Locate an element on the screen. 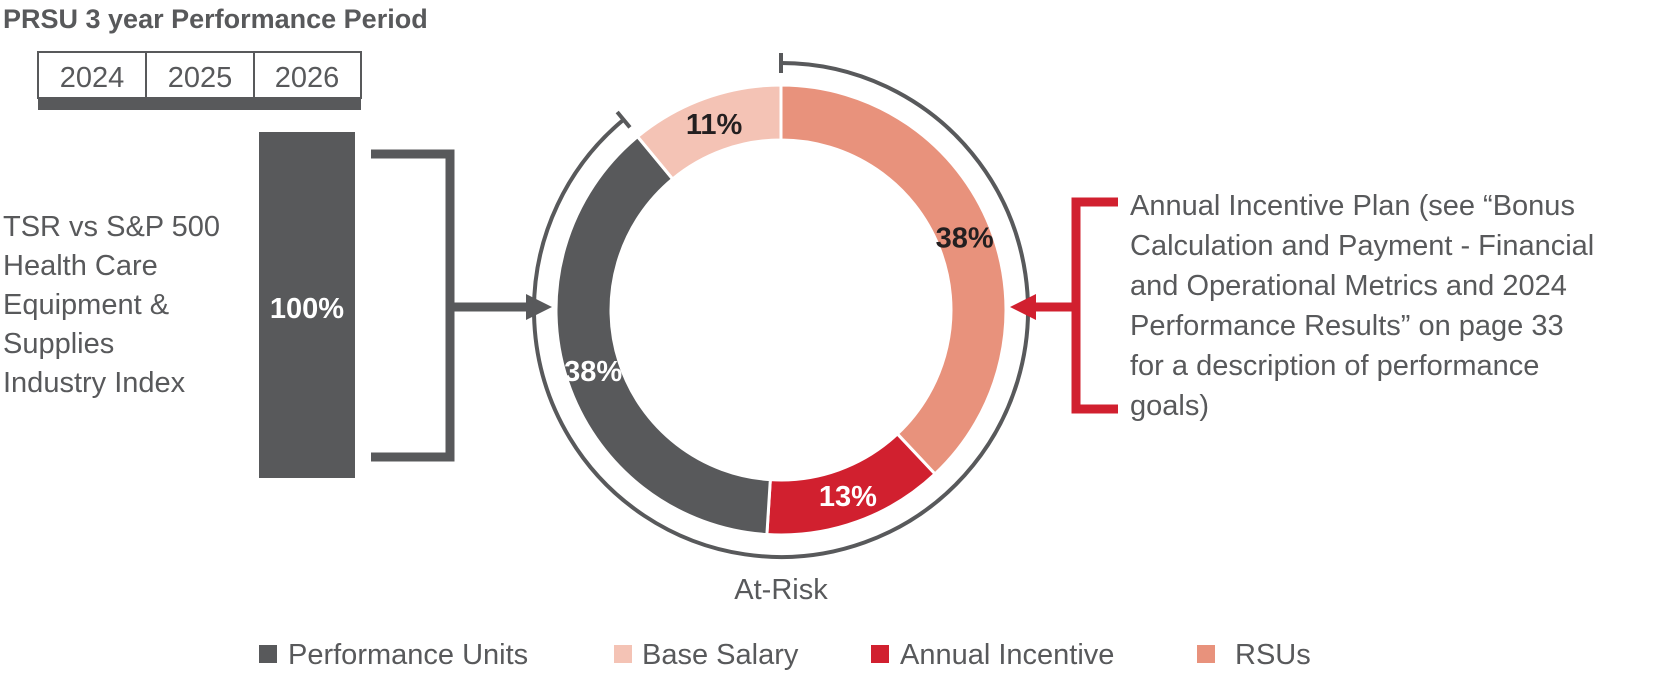  legend-swatch-annual-incentive is located at coordinates (880, 654).